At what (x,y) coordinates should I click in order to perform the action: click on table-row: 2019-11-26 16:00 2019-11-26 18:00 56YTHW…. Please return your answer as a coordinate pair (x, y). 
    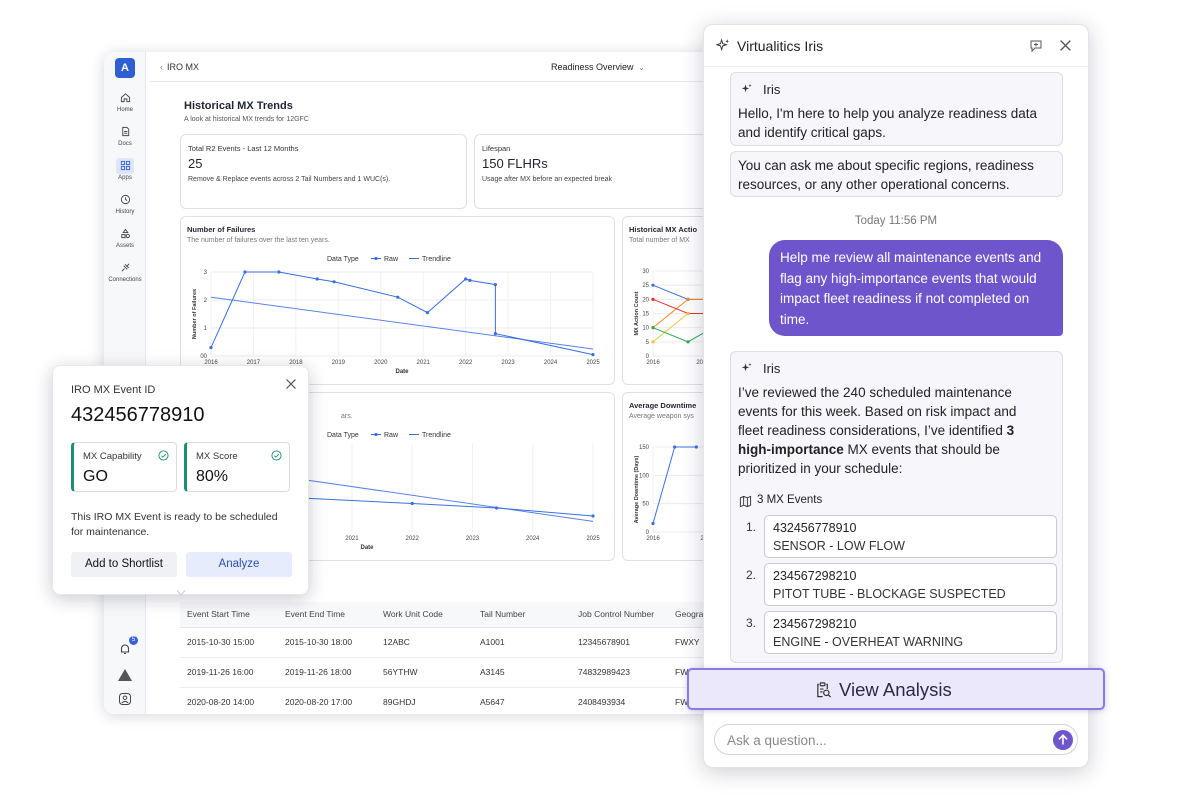
    Looking at the image, I should click on (444, 672).